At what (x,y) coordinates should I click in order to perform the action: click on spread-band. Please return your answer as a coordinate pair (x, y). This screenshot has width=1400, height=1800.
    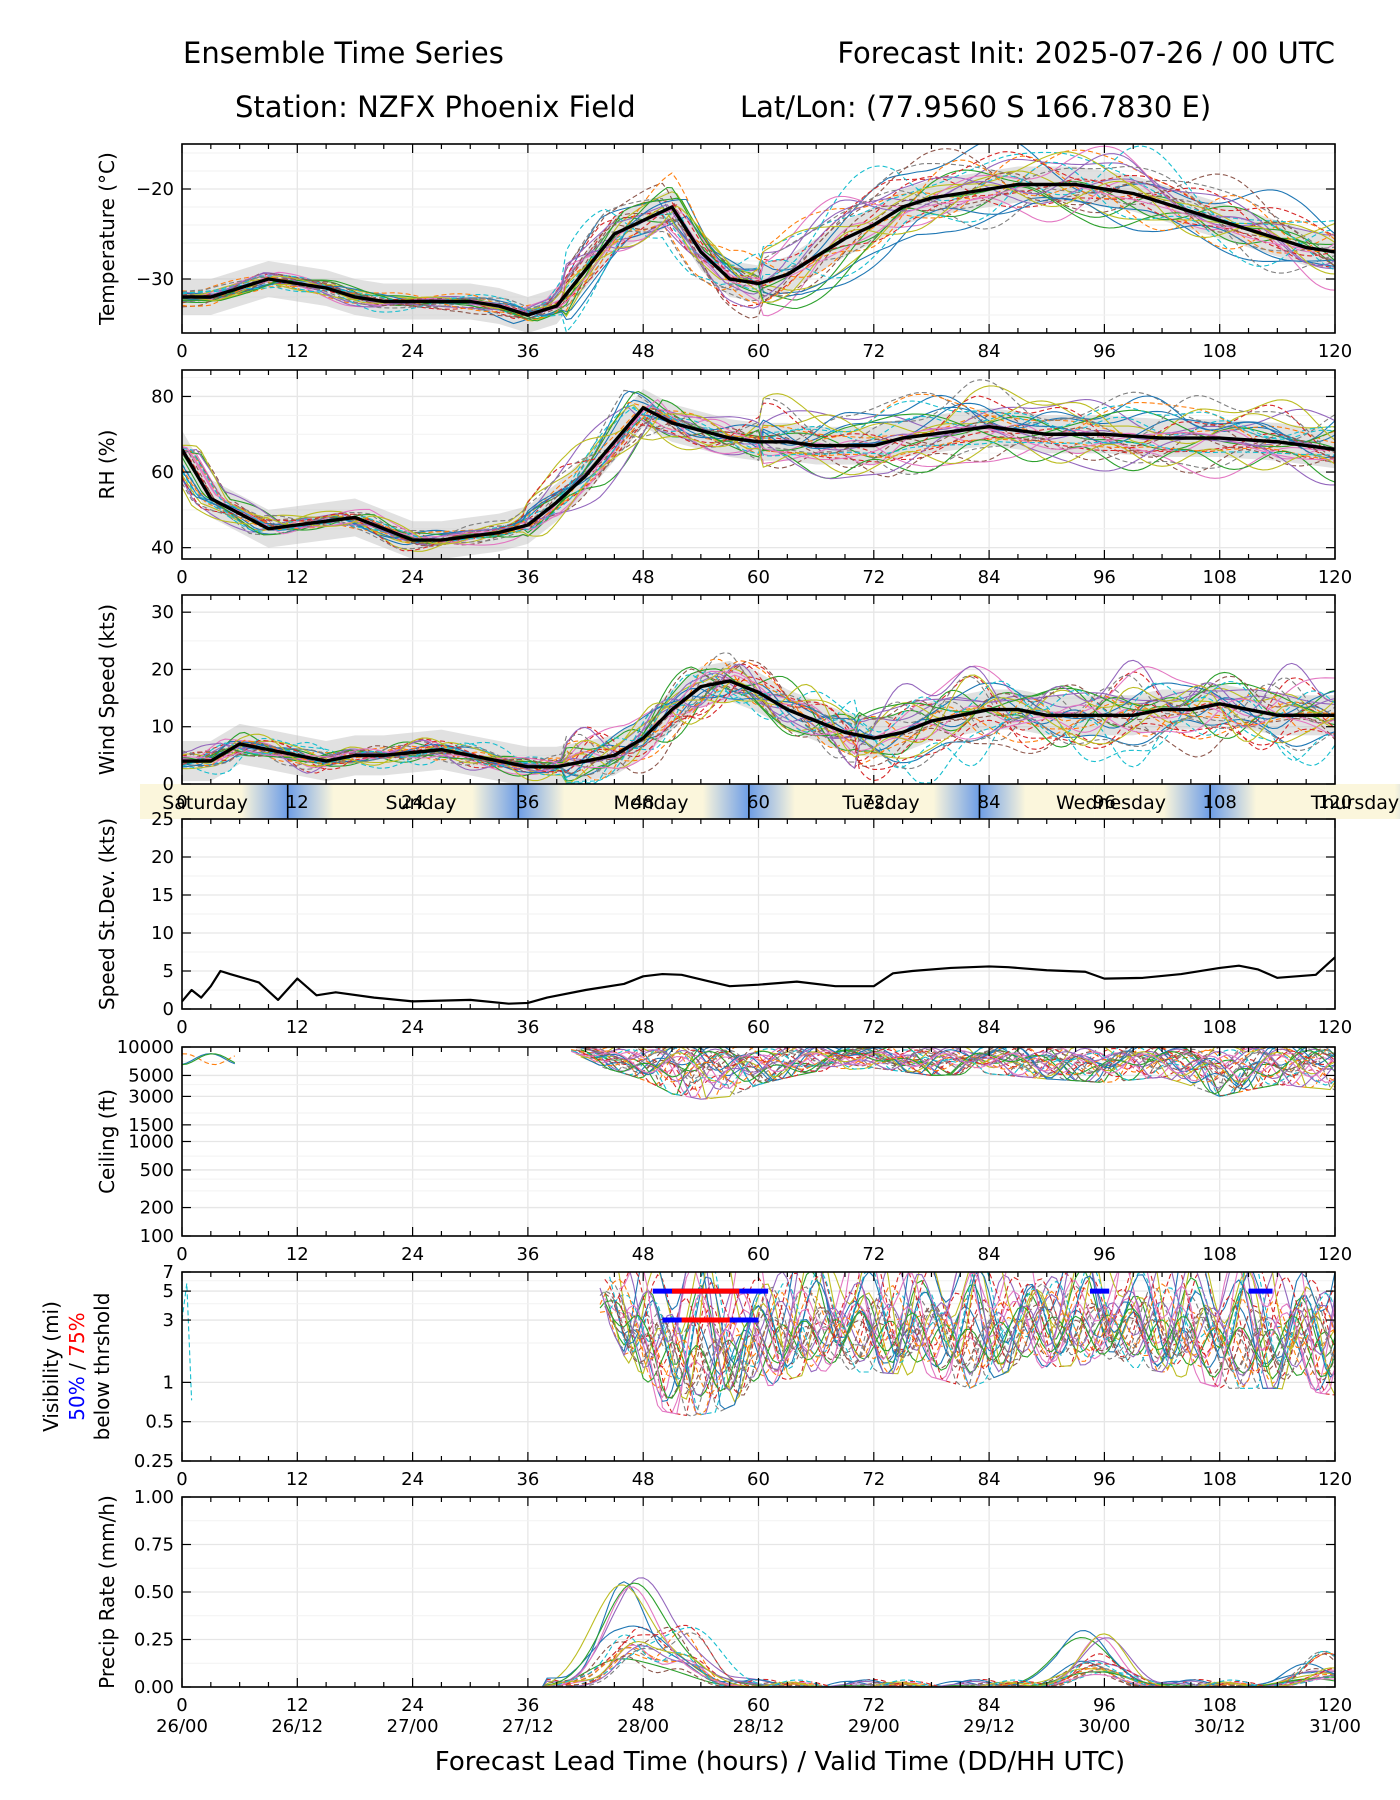
    Looking at the image, I should click on (758, 473).